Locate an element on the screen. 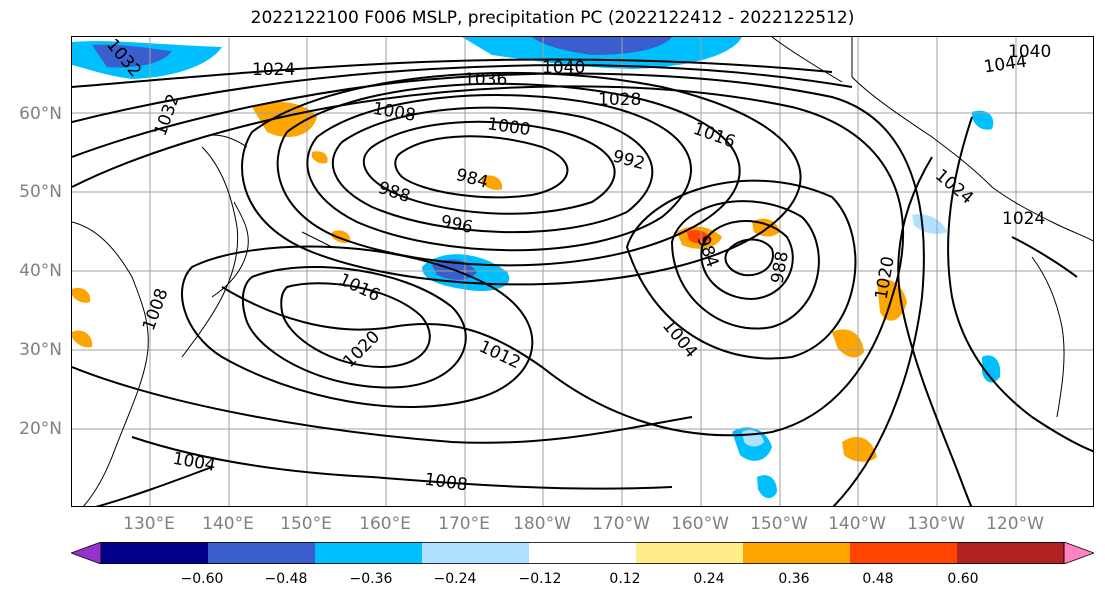  lon-label-170e: 170°E is located at coordinates (464, 524).